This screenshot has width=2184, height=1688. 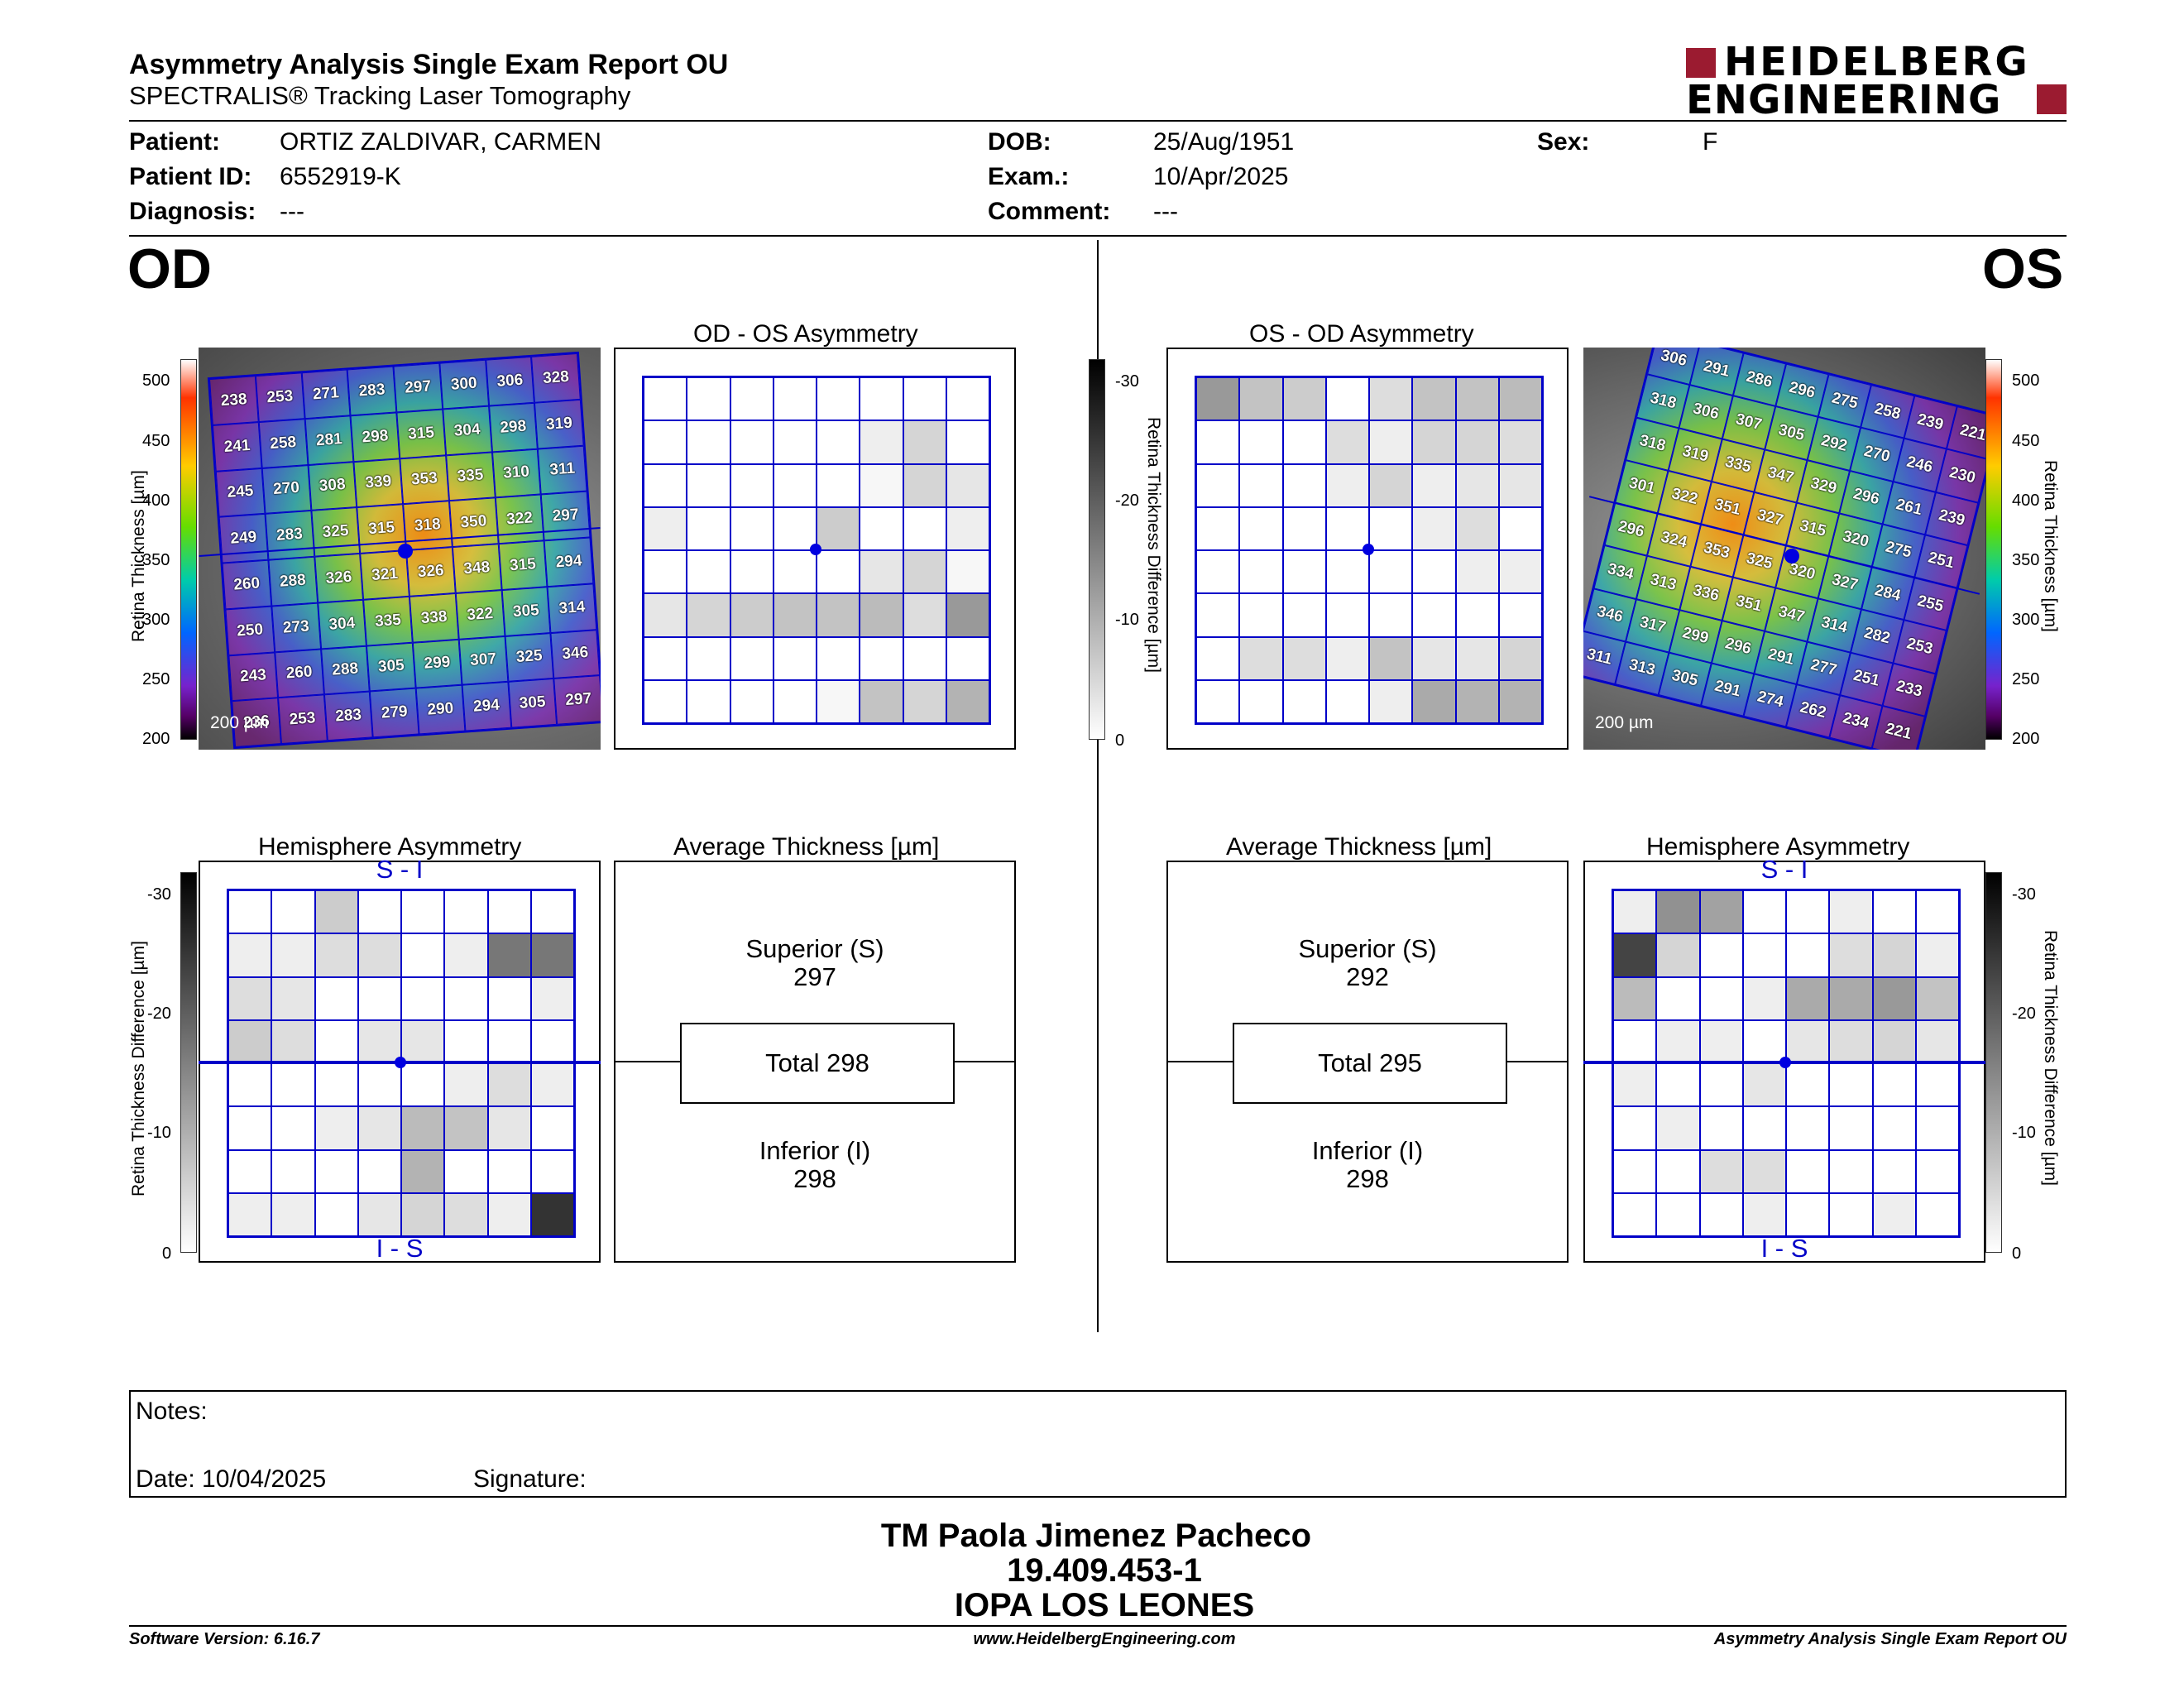 What do you see at coordinates (237, 446) in the screenshot?
I see `od-thickness-cell: 241` at bounding box center [237, 446].